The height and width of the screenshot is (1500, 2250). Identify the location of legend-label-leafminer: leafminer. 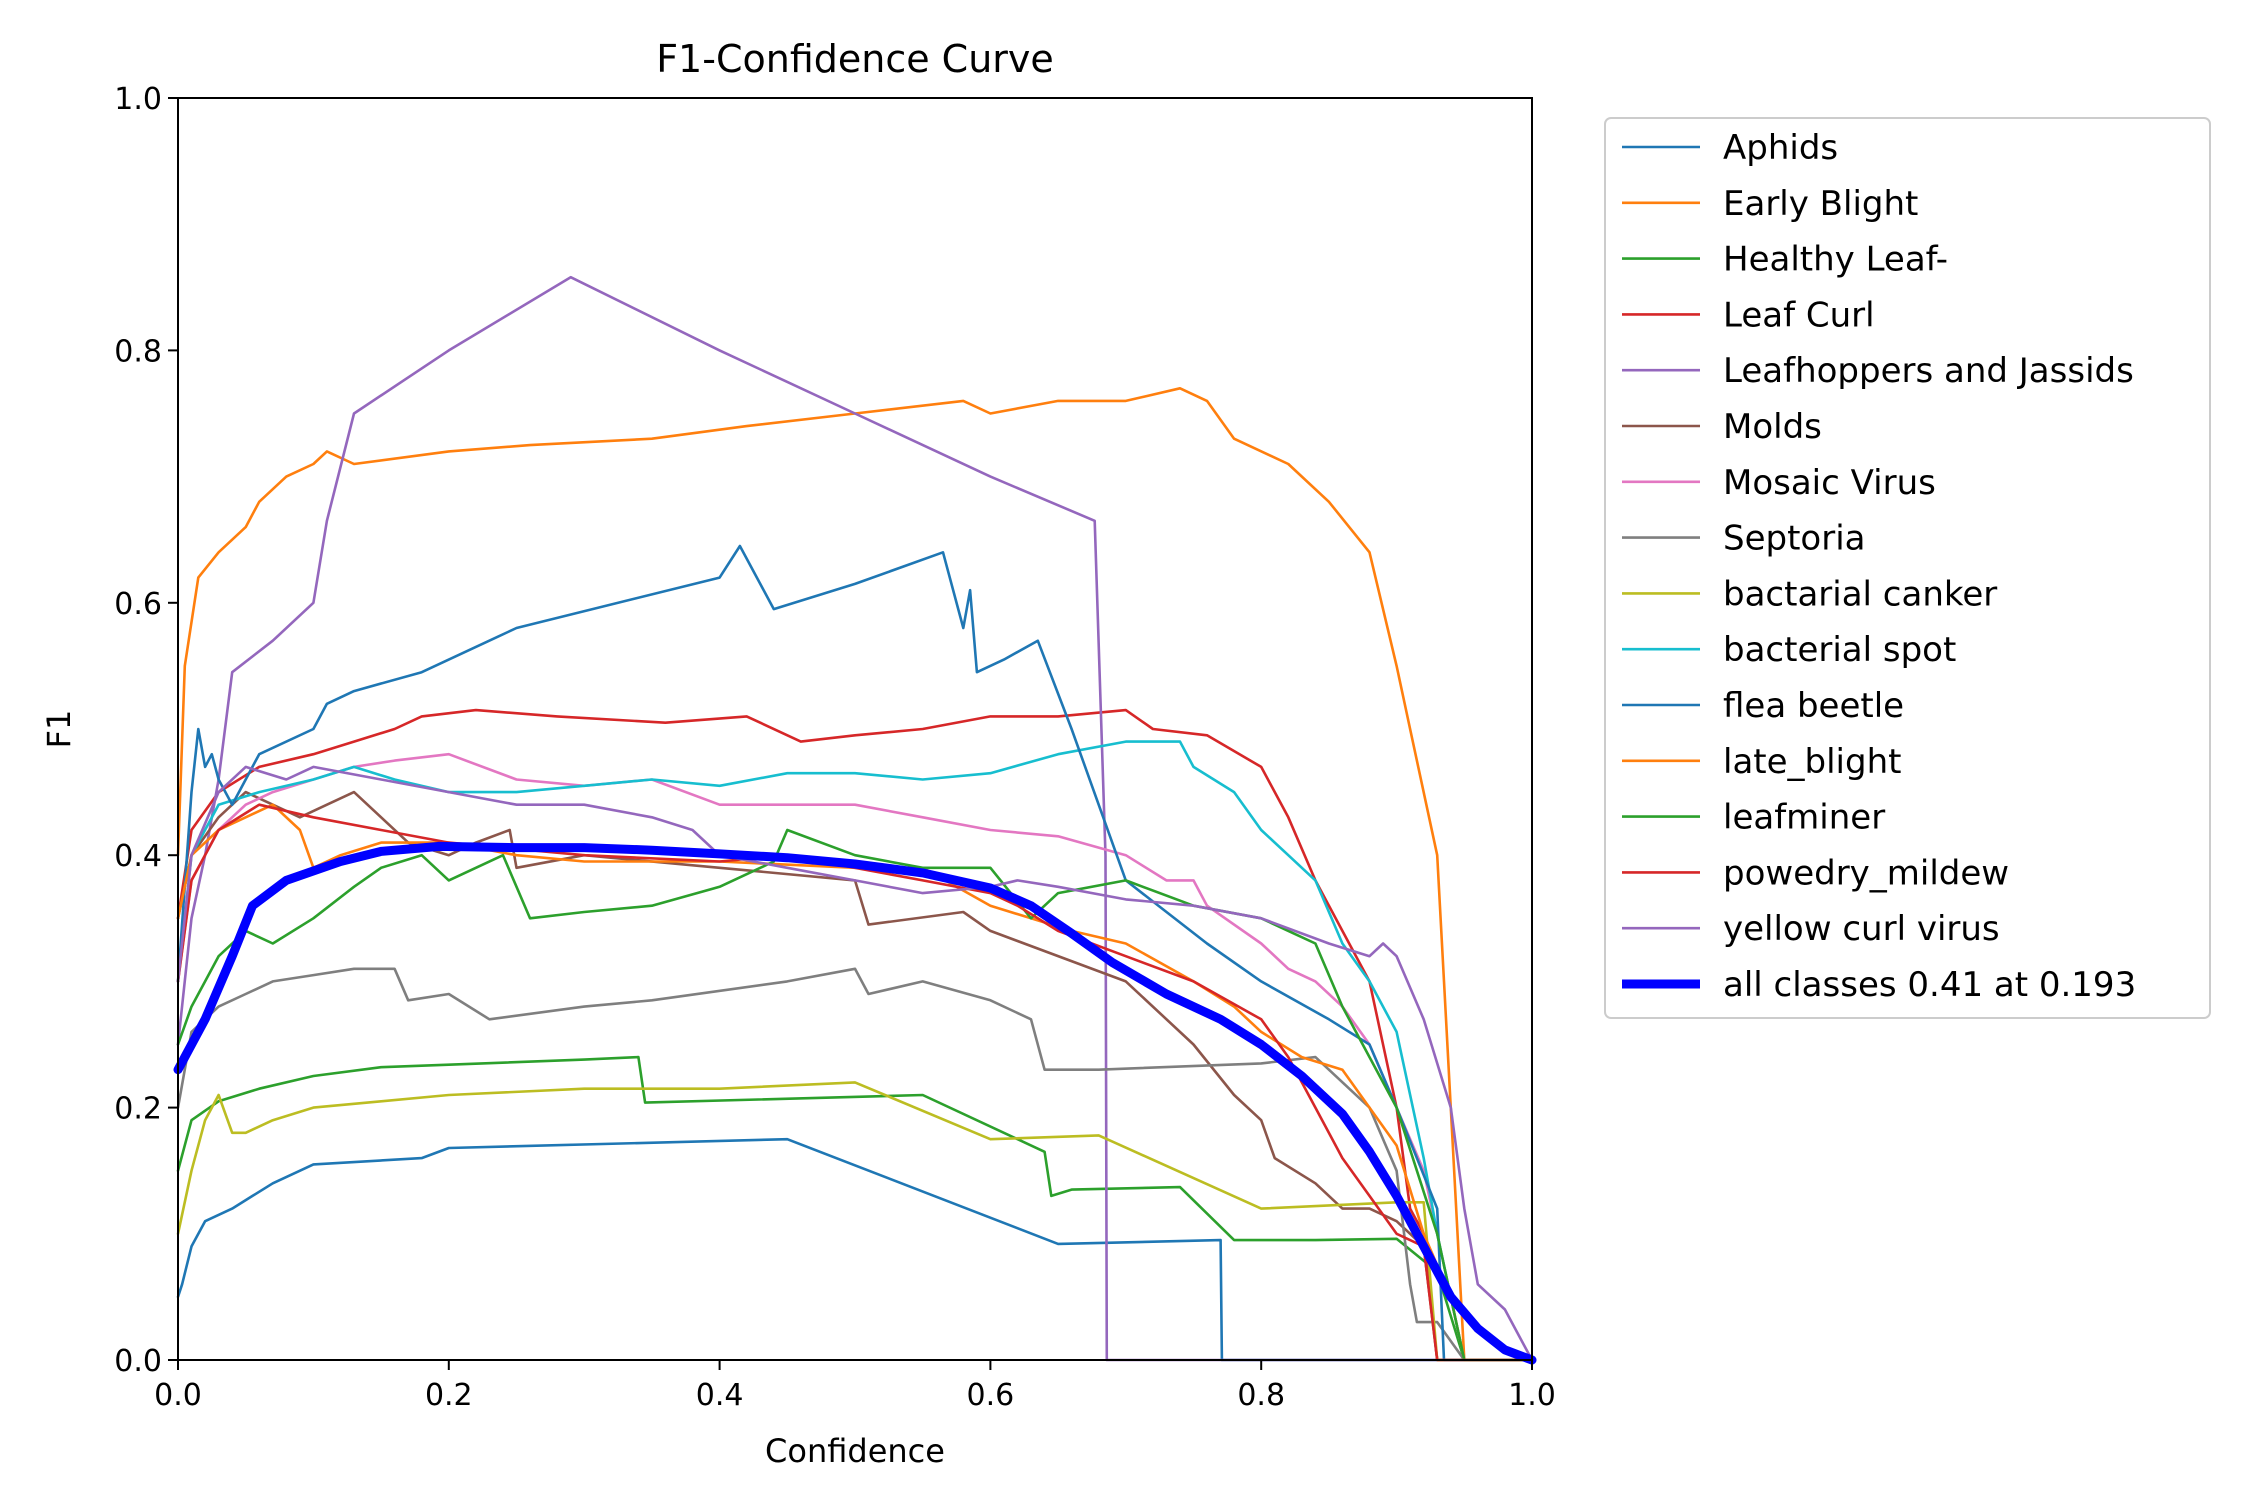
(1804, 818).